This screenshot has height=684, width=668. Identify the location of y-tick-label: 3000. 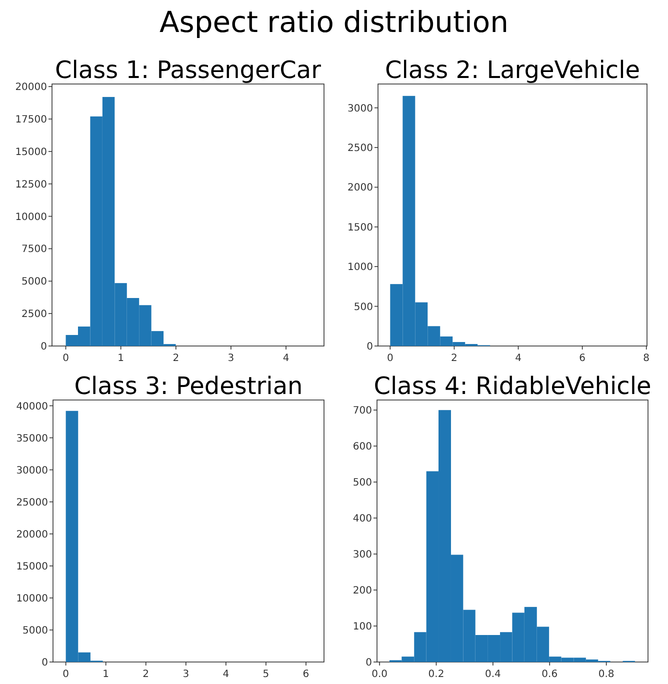
(360, 108).